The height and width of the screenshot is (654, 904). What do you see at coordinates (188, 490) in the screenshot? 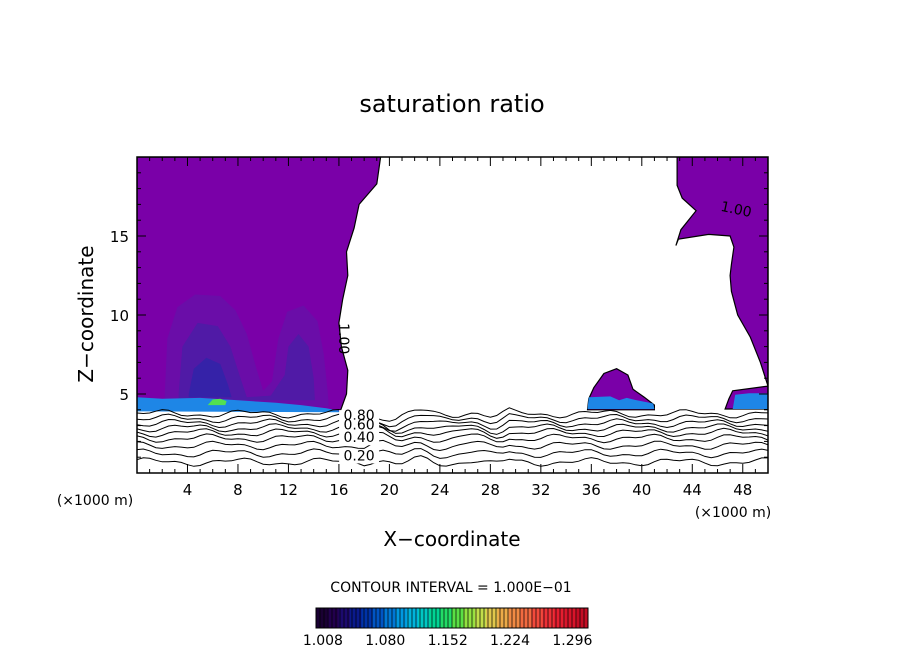
I see `x-tick-label: 4` at bounding box center [188, 490].